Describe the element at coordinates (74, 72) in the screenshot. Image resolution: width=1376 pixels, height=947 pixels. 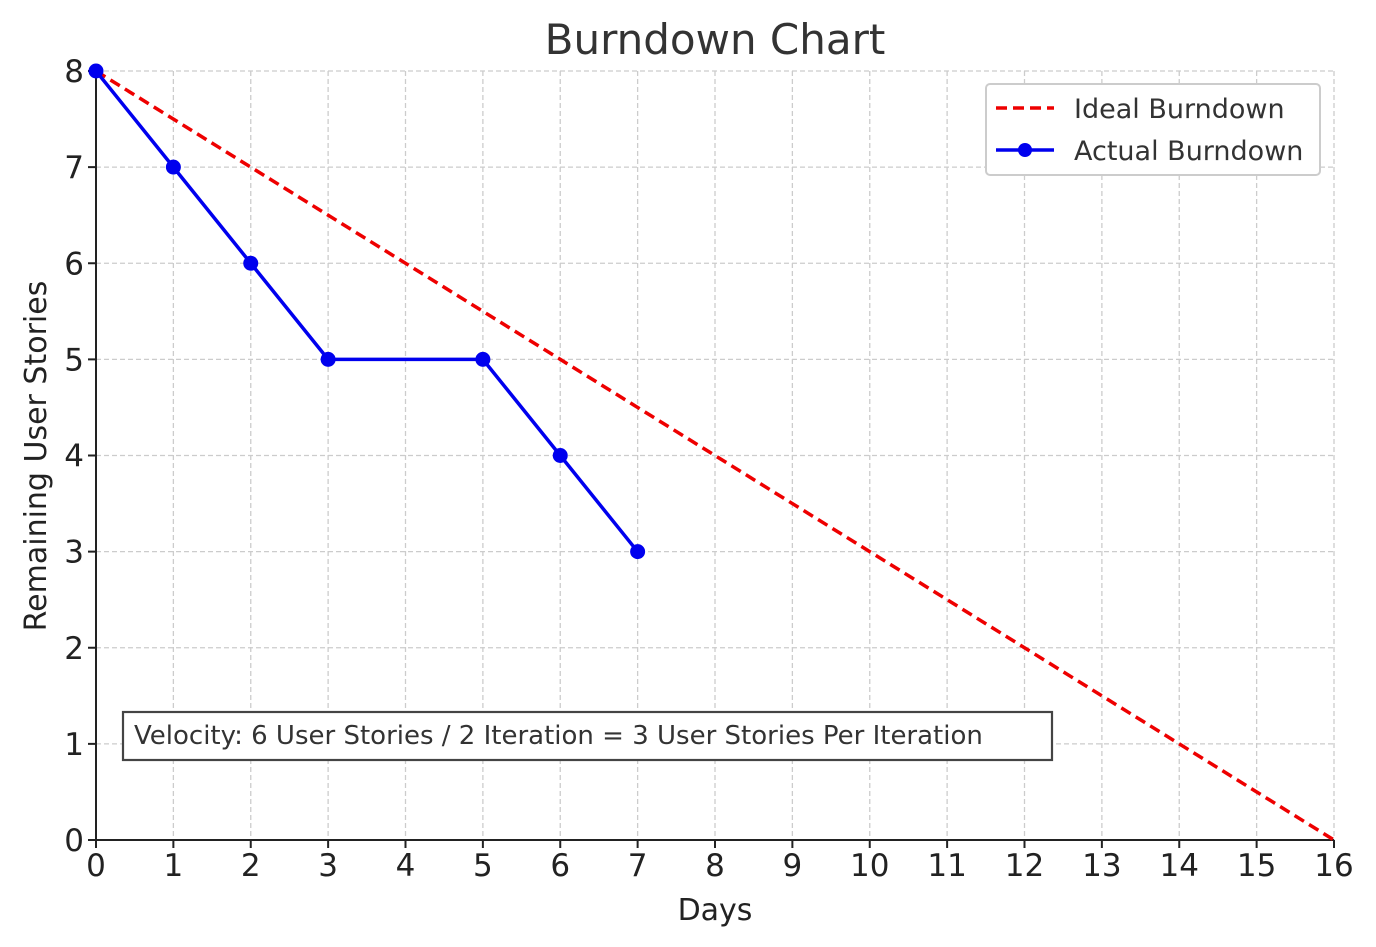
I see `y-tick-label: 8` at that location.